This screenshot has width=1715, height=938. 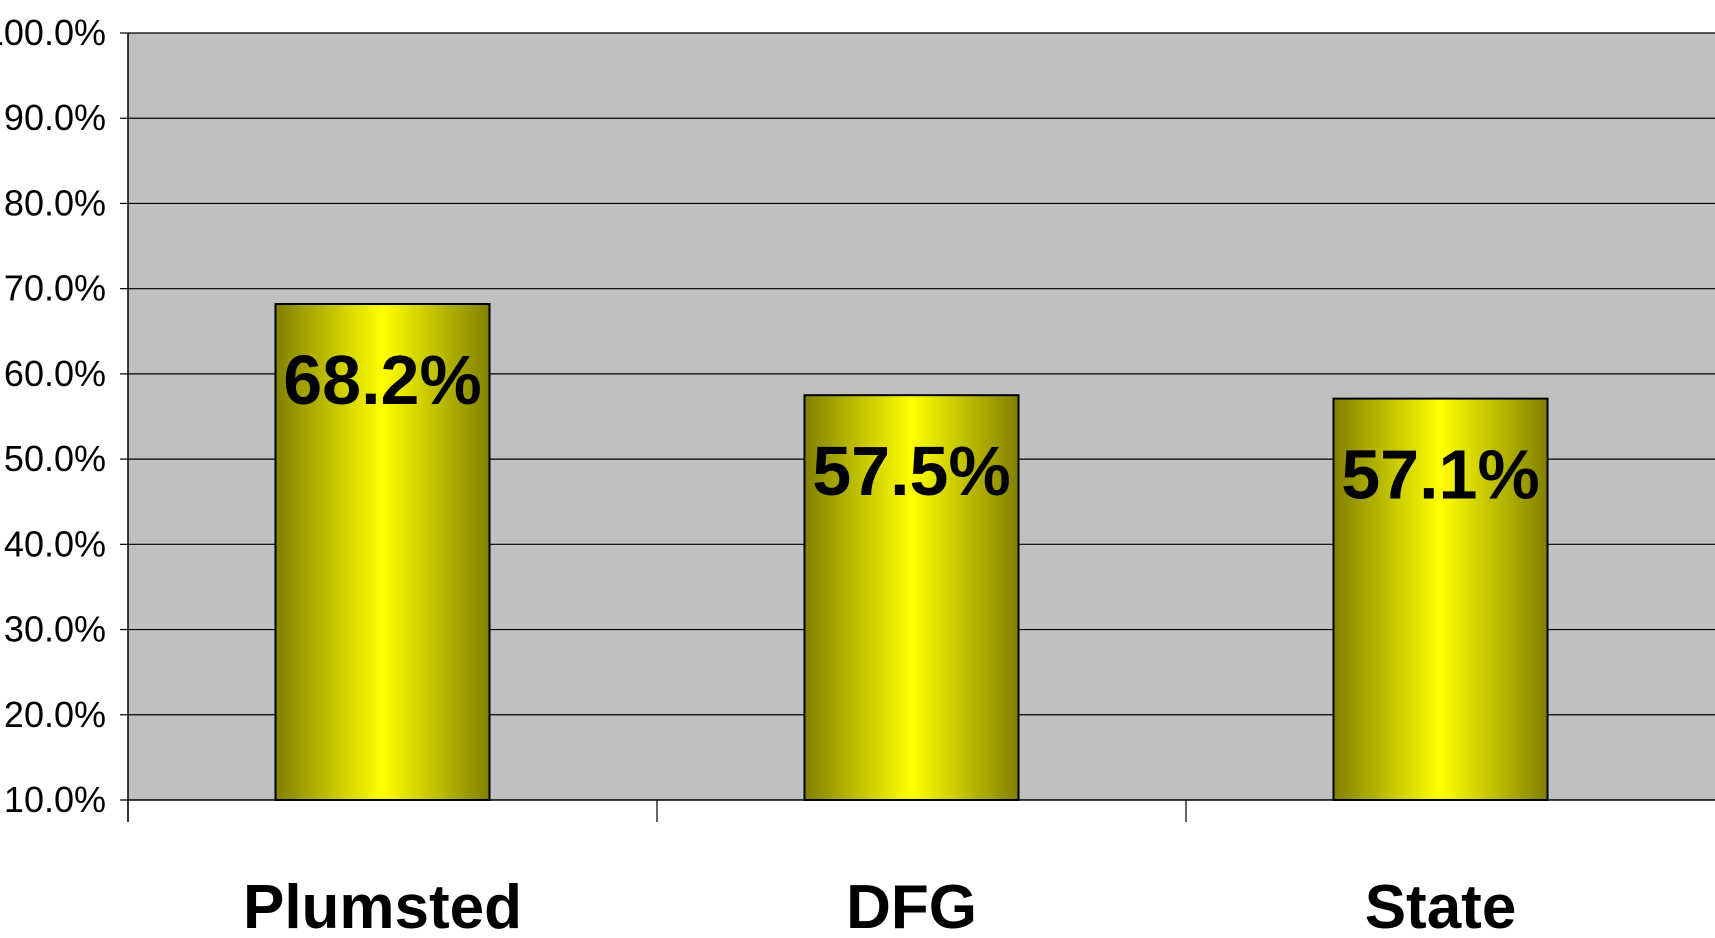 What do you see at coordinates (1440, 599) in the screenshot?
I see `bar-state` at bounding box center [1440, 599].